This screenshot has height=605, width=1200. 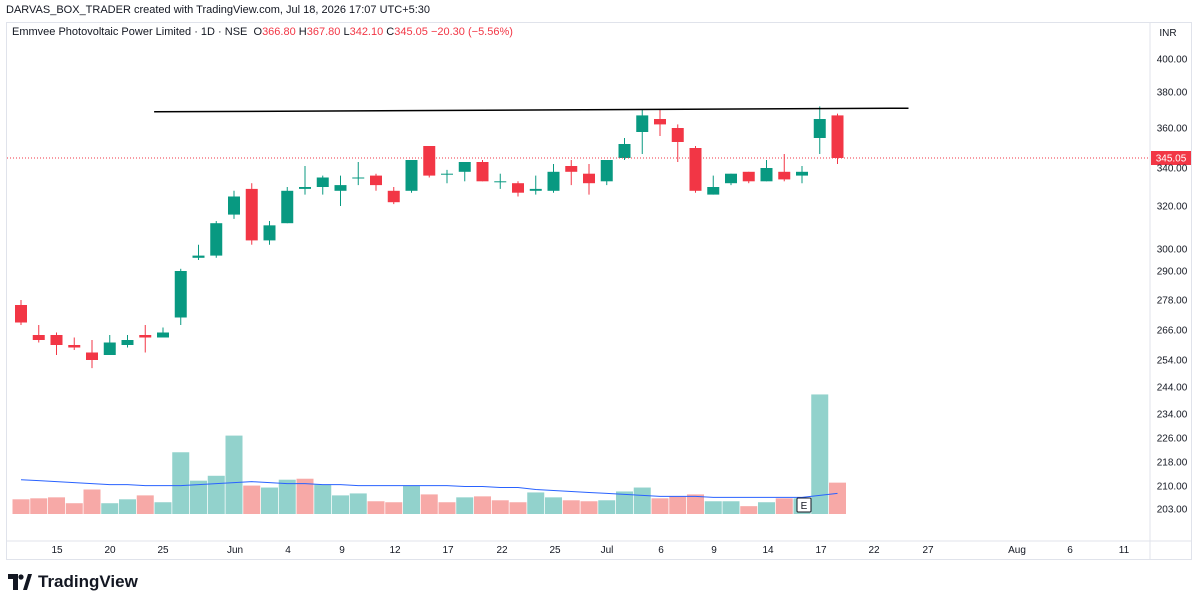 I want to click on high-label: H, so click(x=302, y=32).